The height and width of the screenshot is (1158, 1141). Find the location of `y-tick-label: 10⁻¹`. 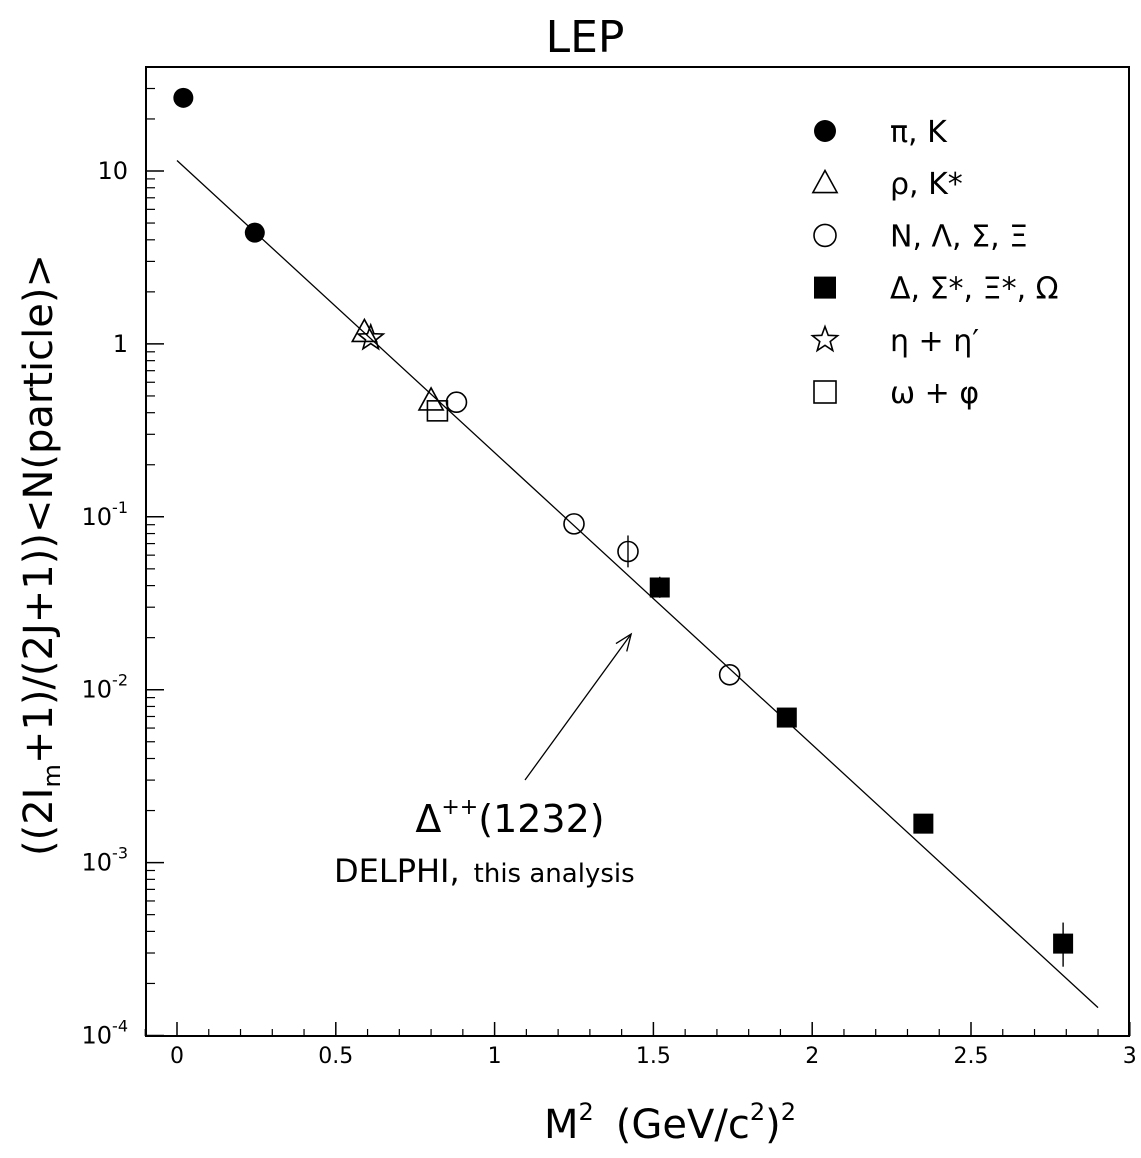

y-tick-label: 10⁻¹ is located at coordinates (105, 514).